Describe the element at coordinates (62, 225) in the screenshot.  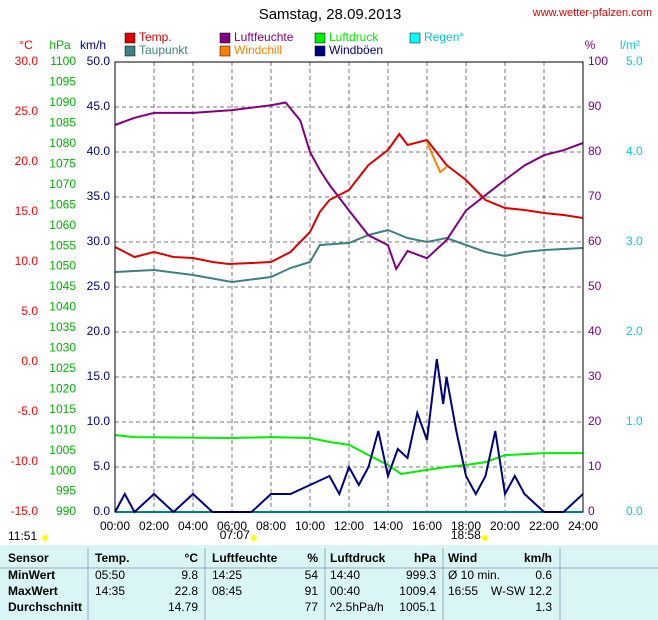
I see `y-tick-label: 1060` at that location.